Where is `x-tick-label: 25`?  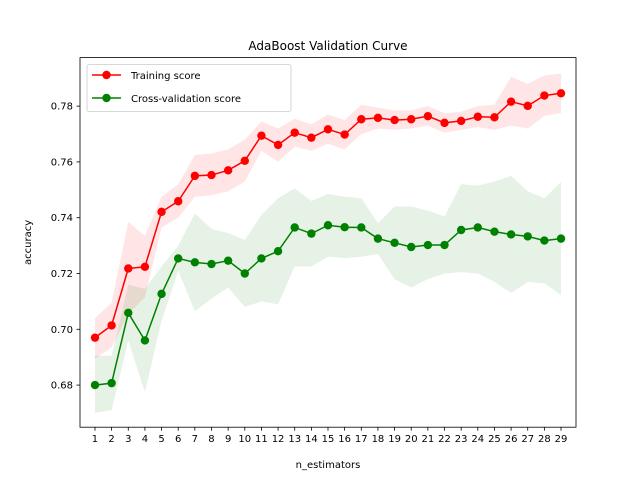 x-tick-label: 25 is located at coordinates (494, 439).